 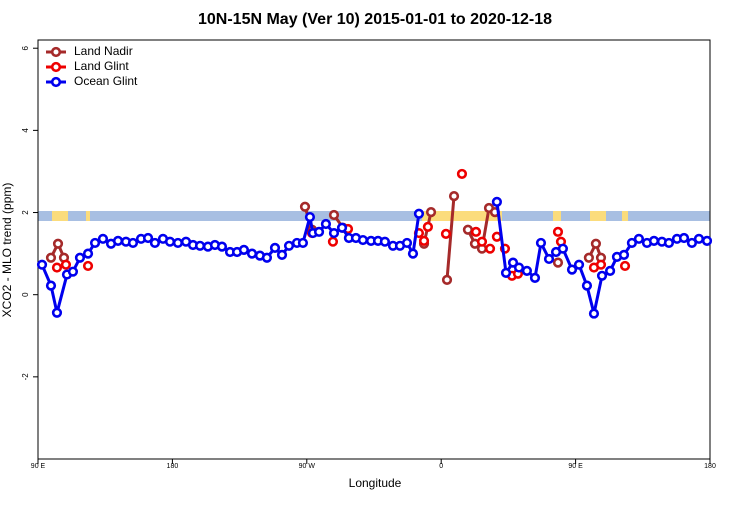 I want to click on x-tick-label: 90 W, so click(x=307, y=466).